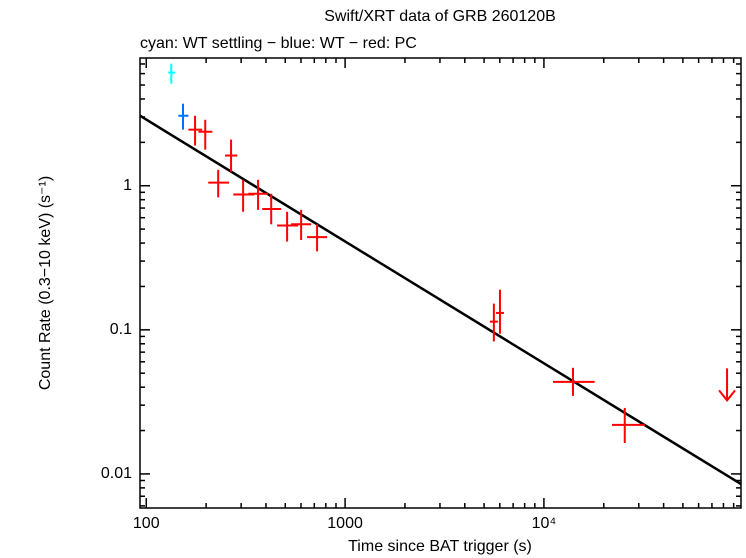 This screenshot has width=746, height=558. What do you see at coordinates (440, 16) in the screenshot?
I see `chart-title: Swift/XRT data of GRB 260120B` at bounding box center [440, 16].